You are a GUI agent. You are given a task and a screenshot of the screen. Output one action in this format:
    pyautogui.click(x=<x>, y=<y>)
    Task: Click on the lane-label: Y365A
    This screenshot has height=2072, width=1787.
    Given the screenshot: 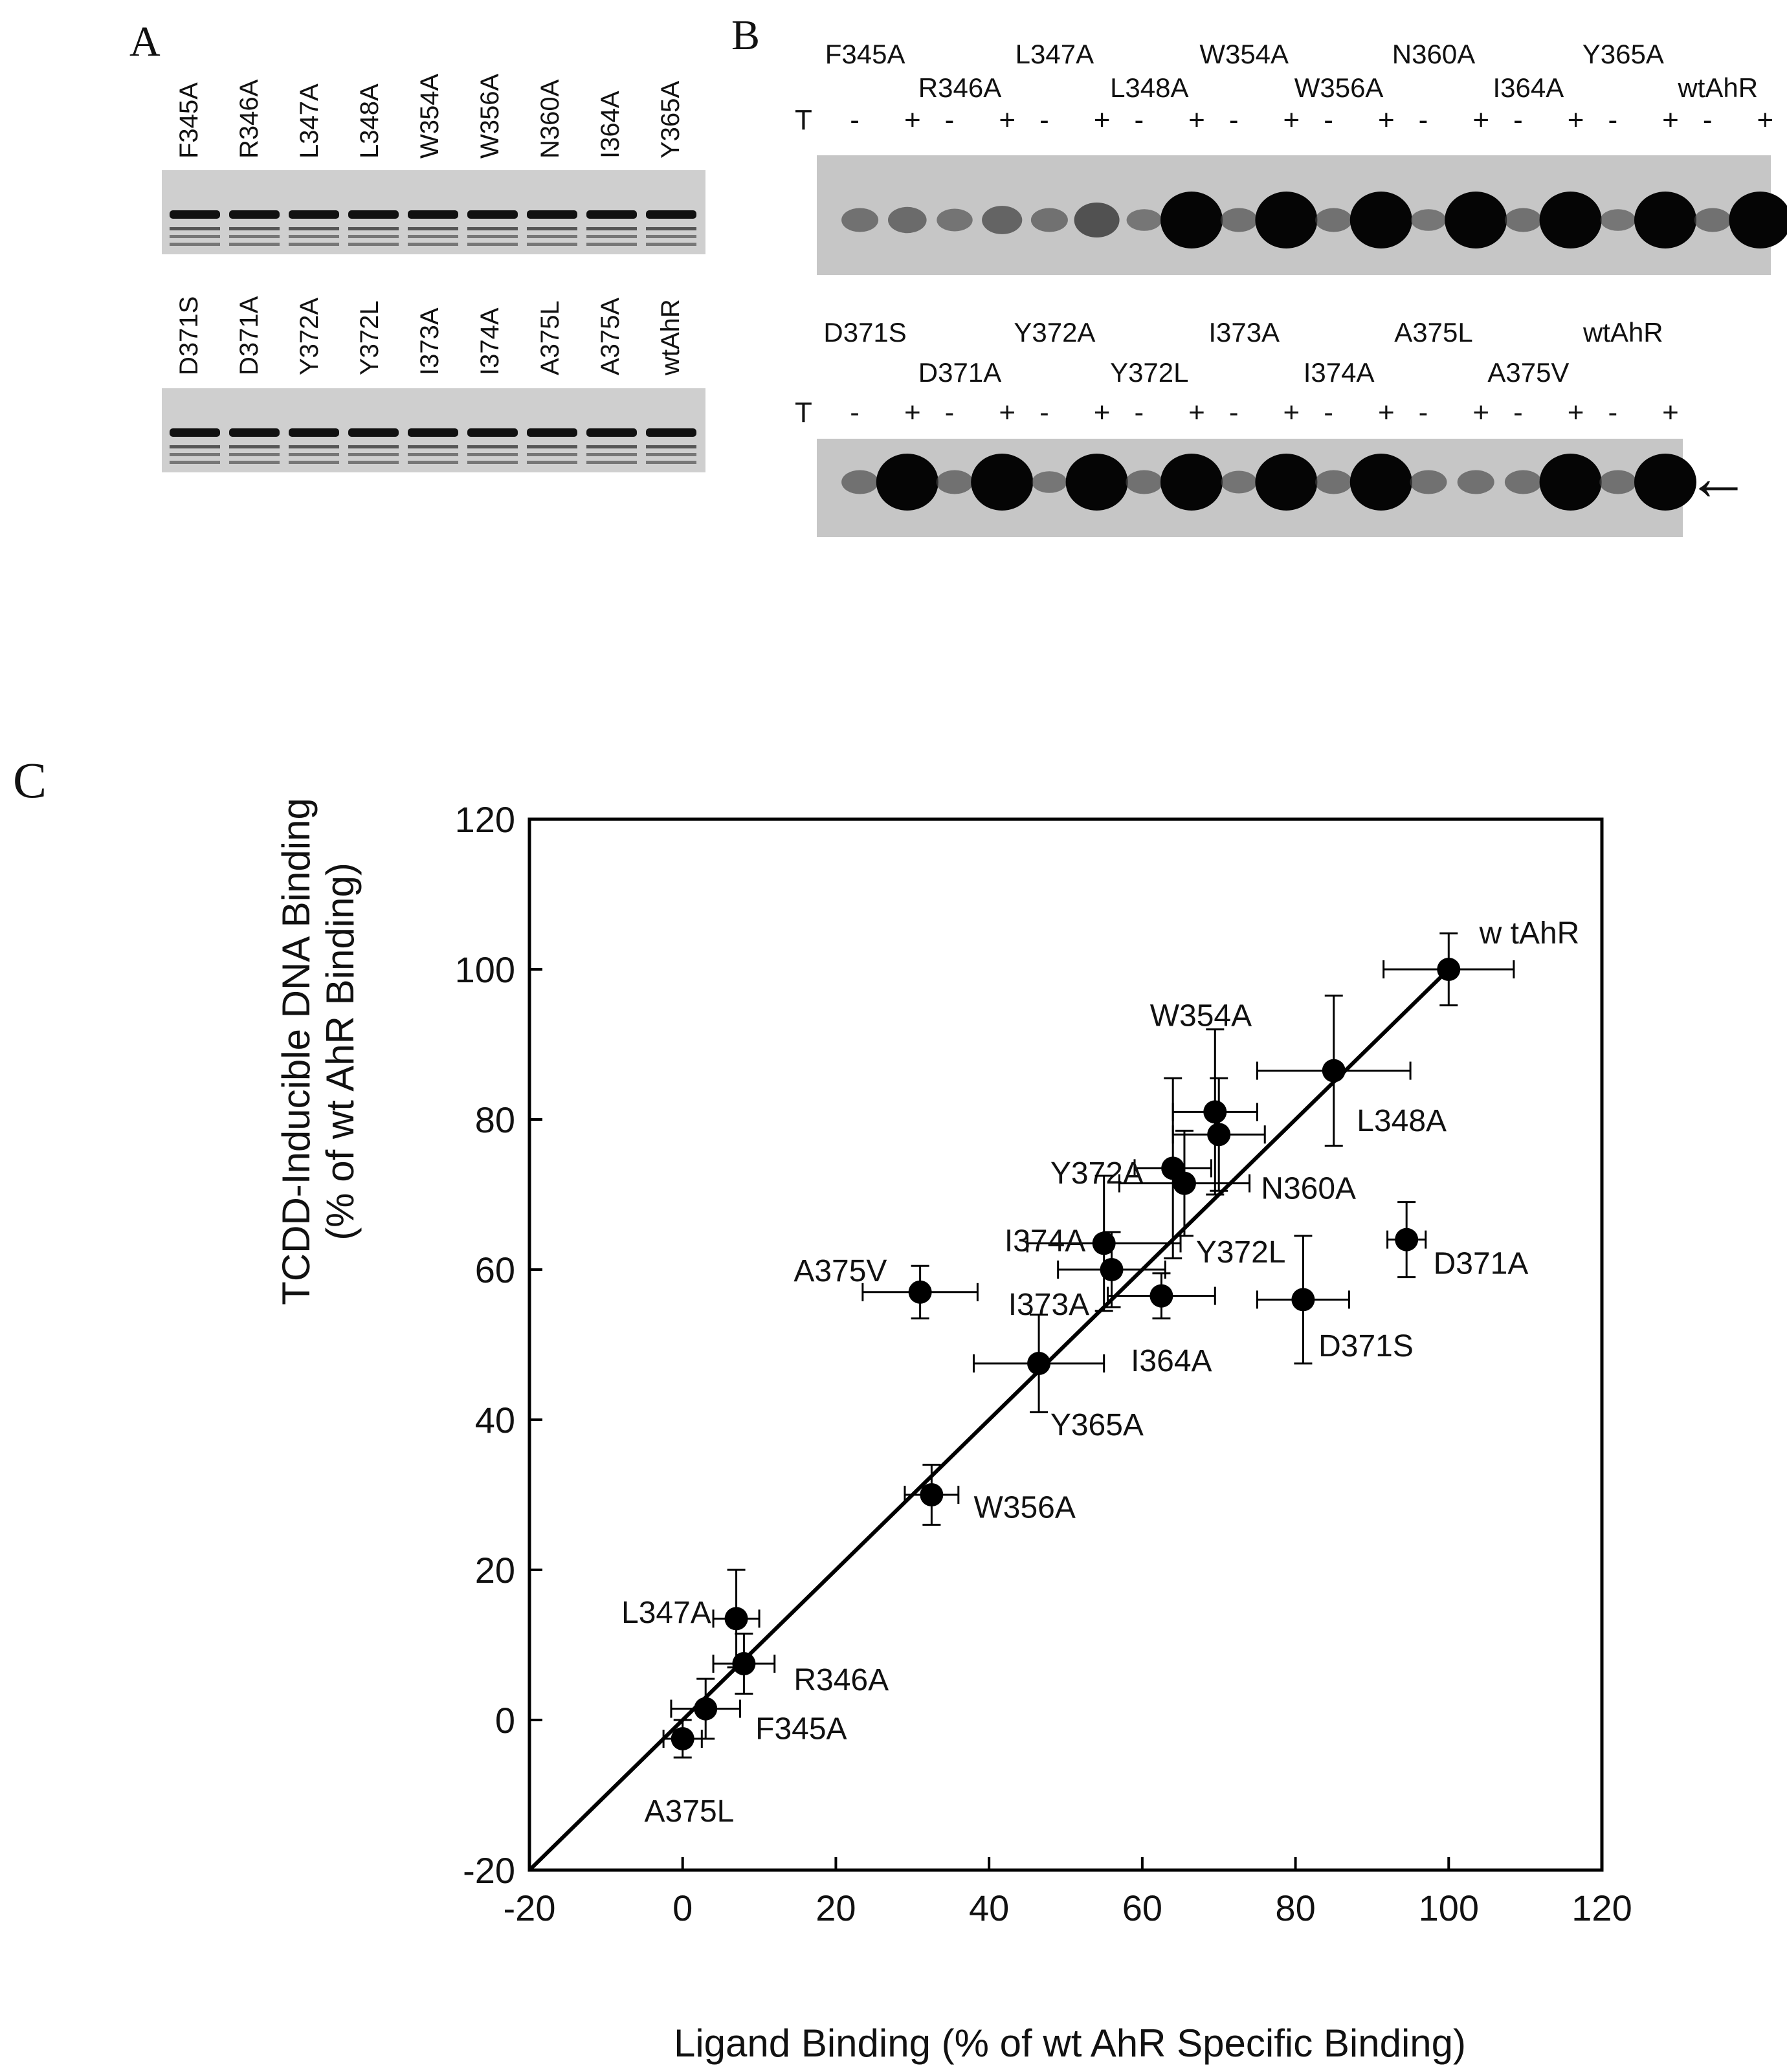 What is the action you would take?
    pyautogui.click(x=670, y=120)
    